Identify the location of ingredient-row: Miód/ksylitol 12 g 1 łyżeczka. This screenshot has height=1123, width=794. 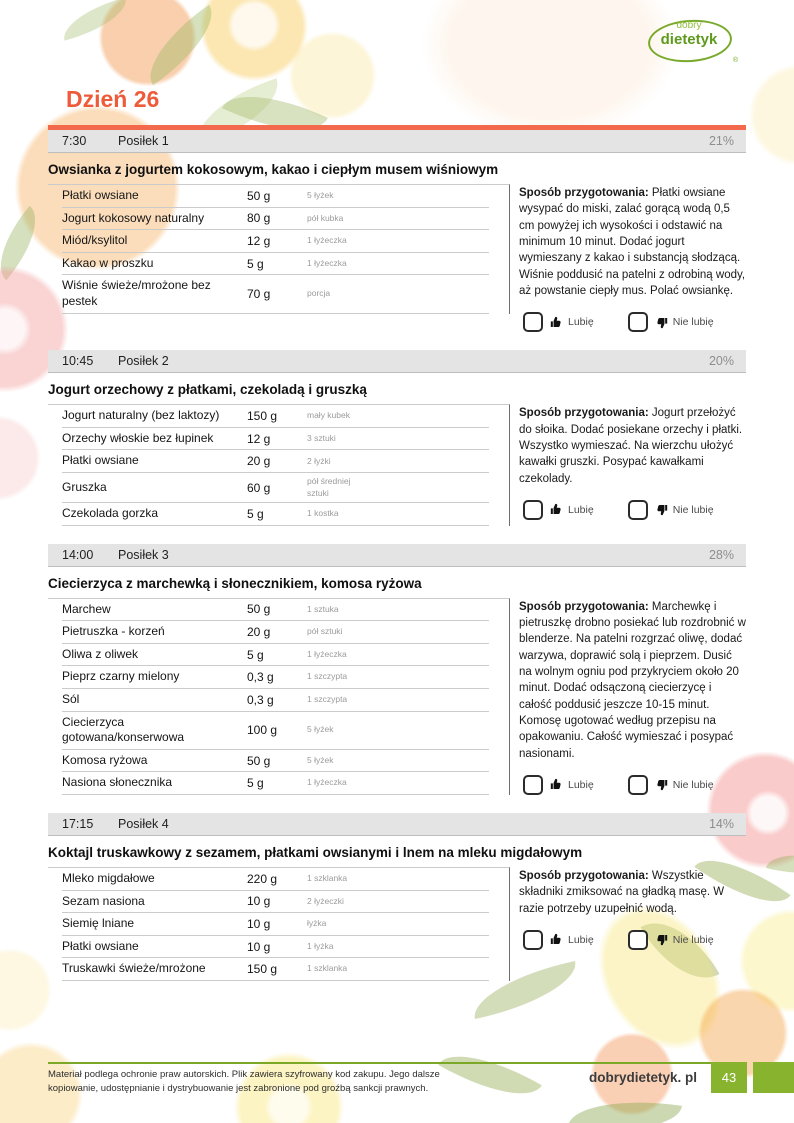
(275, 241).